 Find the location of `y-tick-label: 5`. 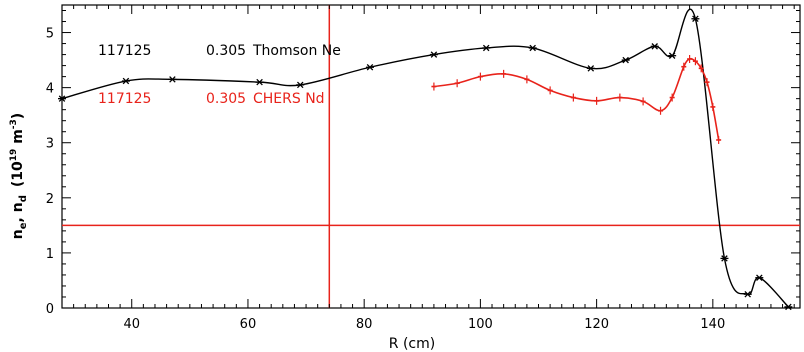

y-tick-label: 5 is located at coordinates (50, 34).